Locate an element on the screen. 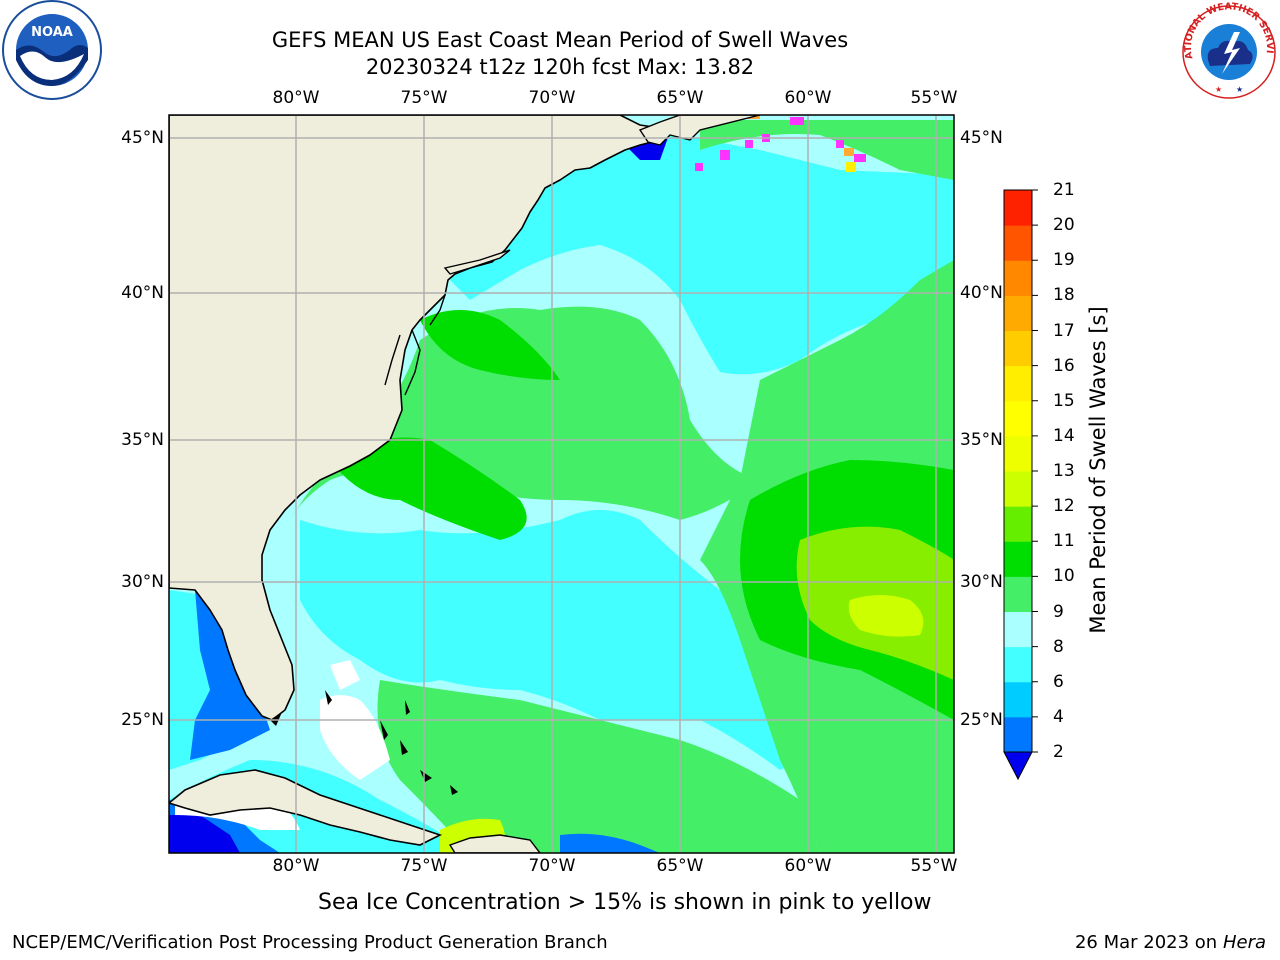 This screenshot has width=1280, height=960. nodata-bahama-bank is located at coordinates (355, 737).